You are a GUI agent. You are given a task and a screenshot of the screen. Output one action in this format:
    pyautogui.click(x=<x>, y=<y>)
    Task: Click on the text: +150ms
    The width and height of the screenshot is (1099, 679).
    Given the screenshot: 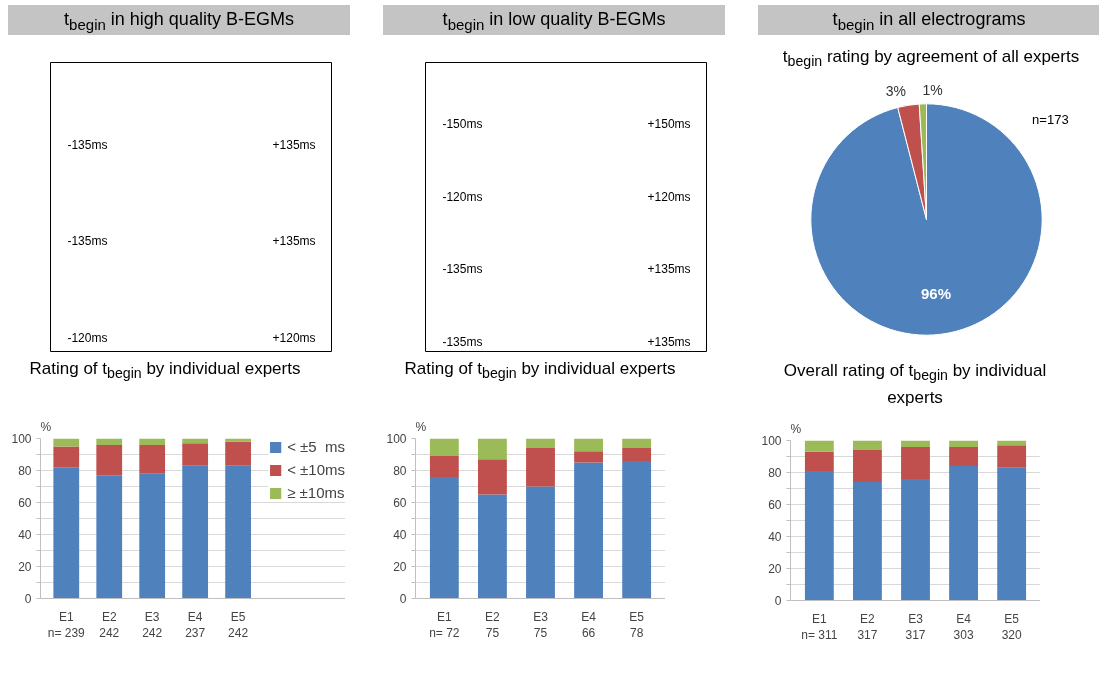 What is the action you would take?
    pyautogui.click(x=669, y=124)
    